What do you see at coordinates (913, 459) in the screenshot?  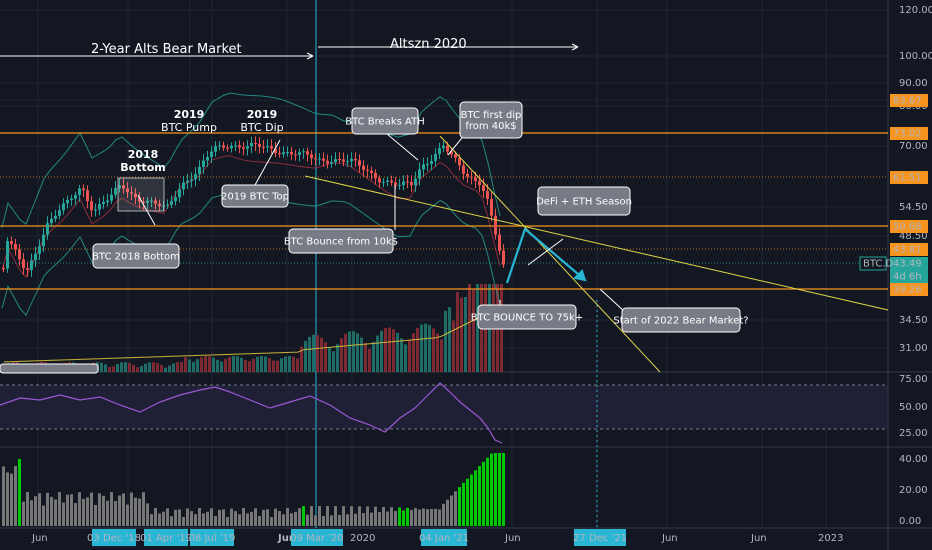 I see `oscillator-tick-label: 40.00` at bounding box center [913, 459].